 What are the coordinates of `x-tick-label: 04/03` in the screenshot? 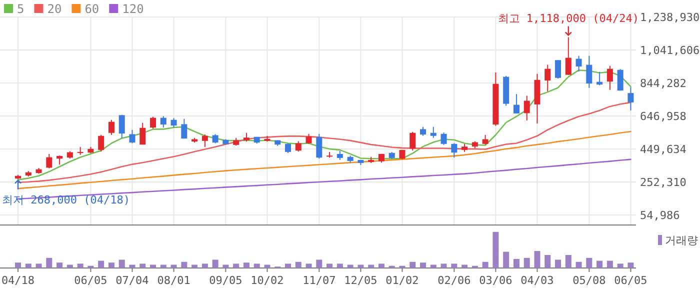 It's located at (537, 280).